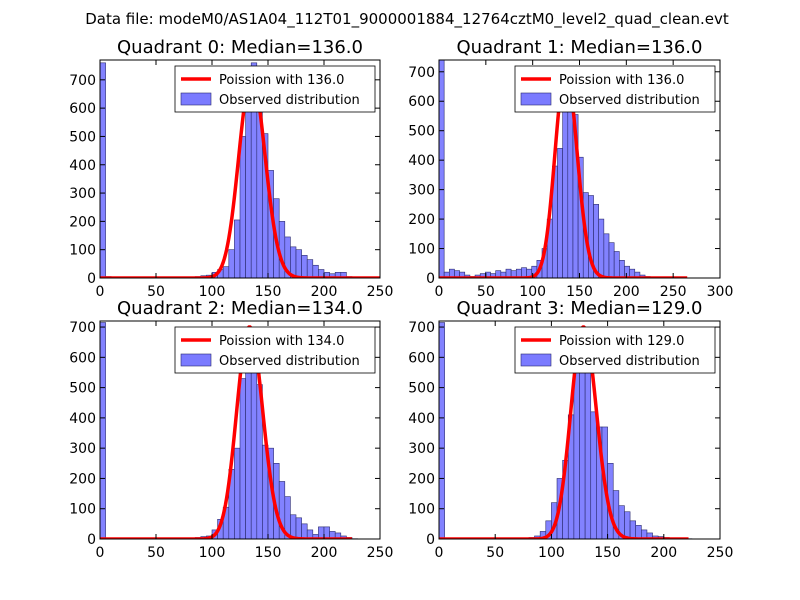 The image size is (800, 600). Describe the element at coordinates (156, 292) in the screenshot. I see `x-tick-label: 50` at that location.